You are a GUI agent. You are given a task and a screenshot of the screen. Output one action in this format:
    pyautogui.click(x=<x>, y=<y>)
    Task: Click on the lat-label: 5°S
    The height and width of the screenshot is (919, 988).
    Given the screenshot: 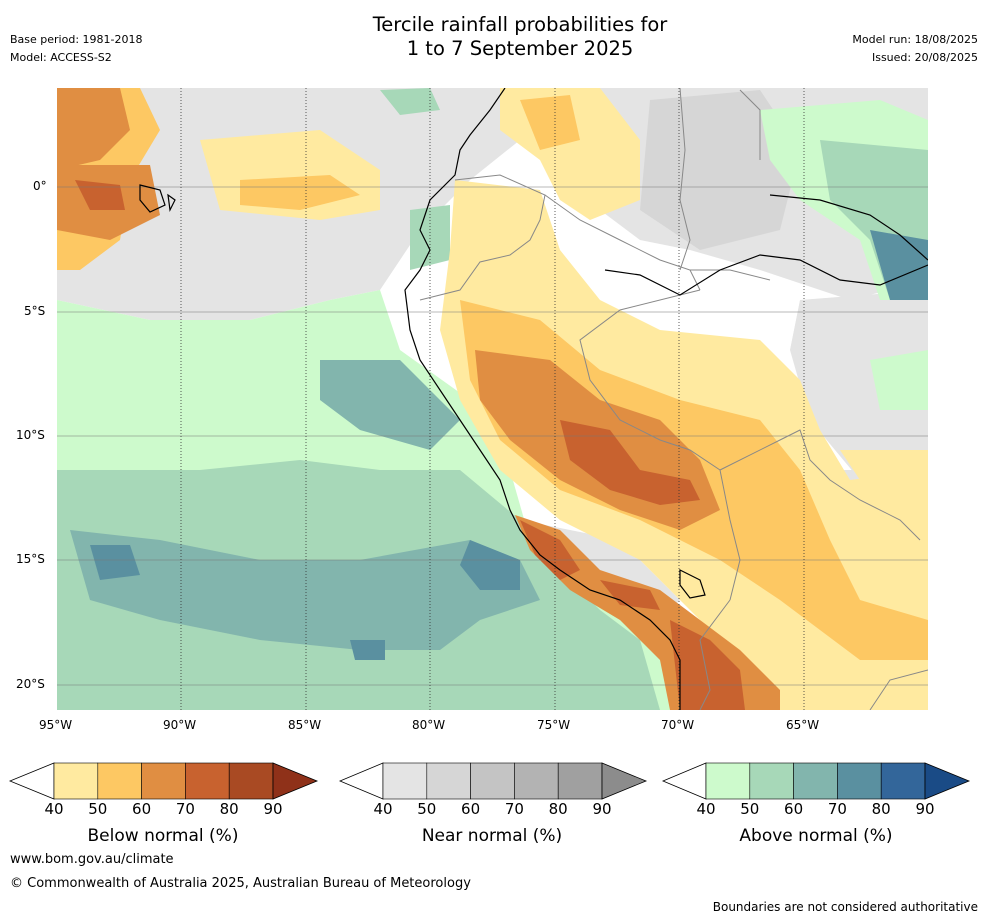 What is the action you would take?
    pyautogui.click(x=35, y=311)
    